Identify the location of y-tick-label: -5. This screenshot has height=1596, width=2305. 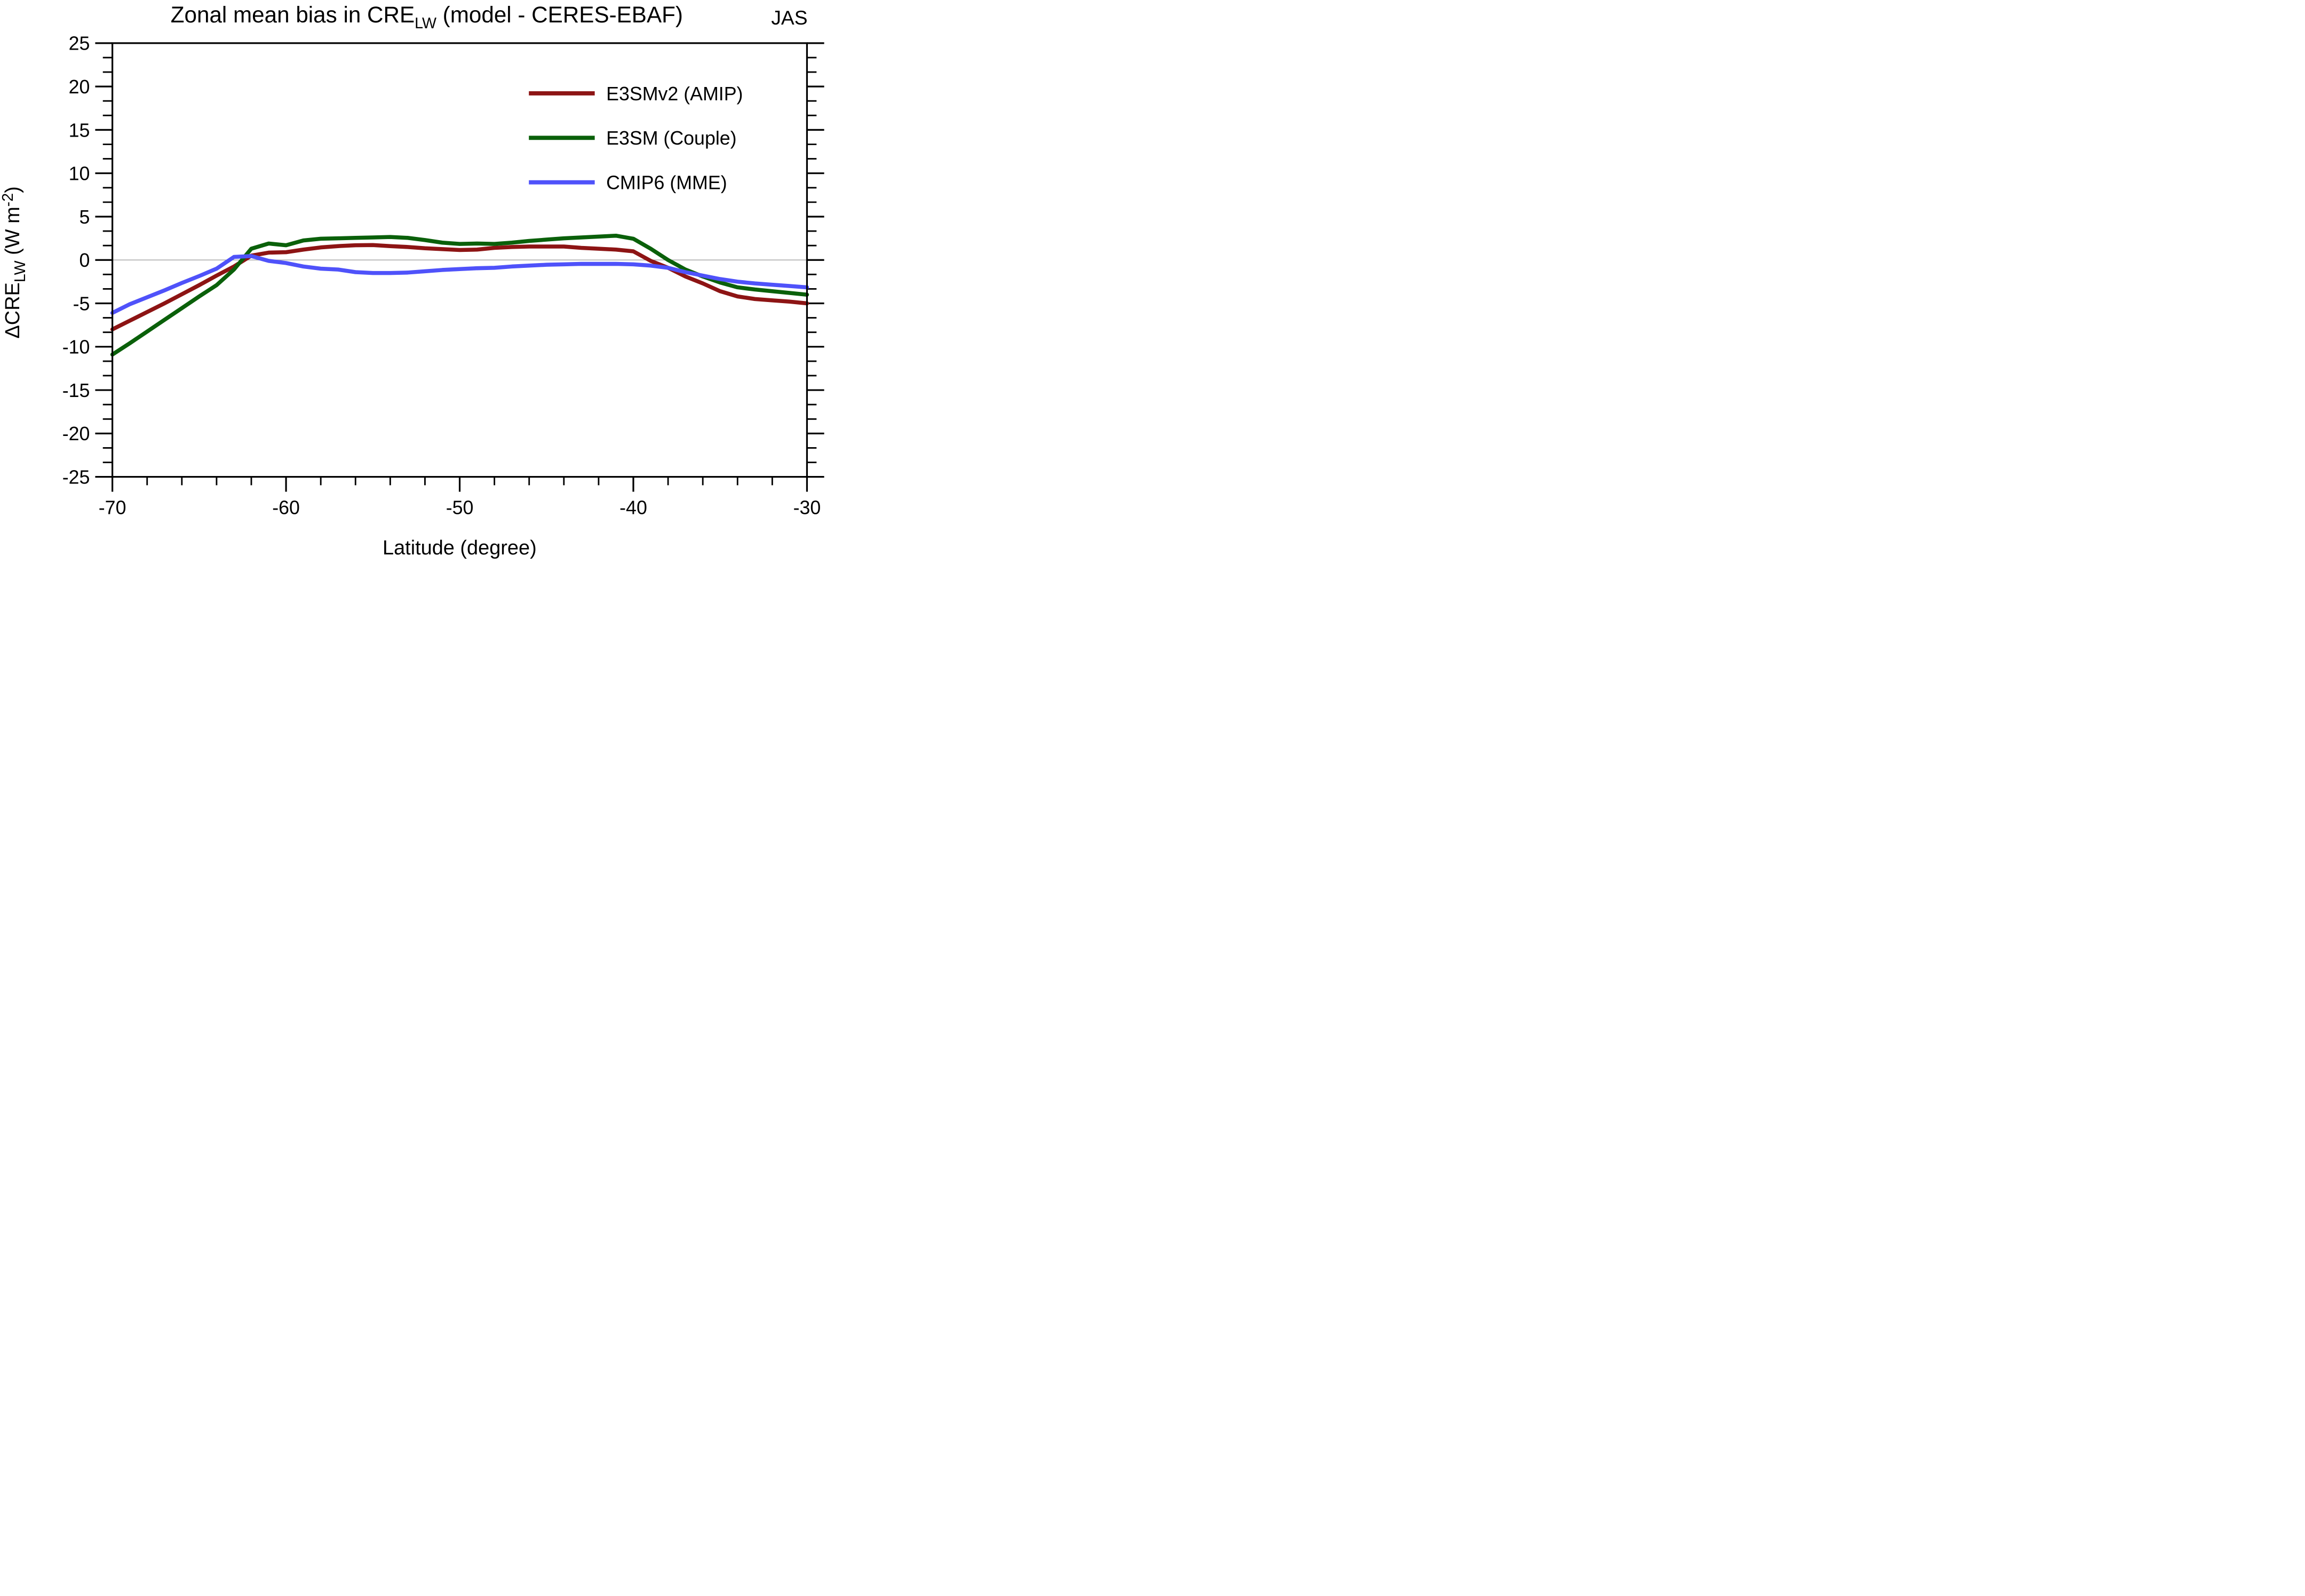
(81, 303).